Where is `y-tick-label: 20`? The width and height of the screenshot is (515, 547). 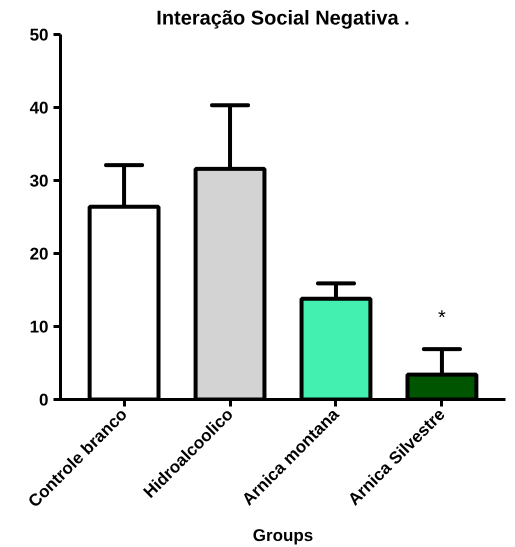 y-tick-label: 20 is located at coordinates (39, 254).